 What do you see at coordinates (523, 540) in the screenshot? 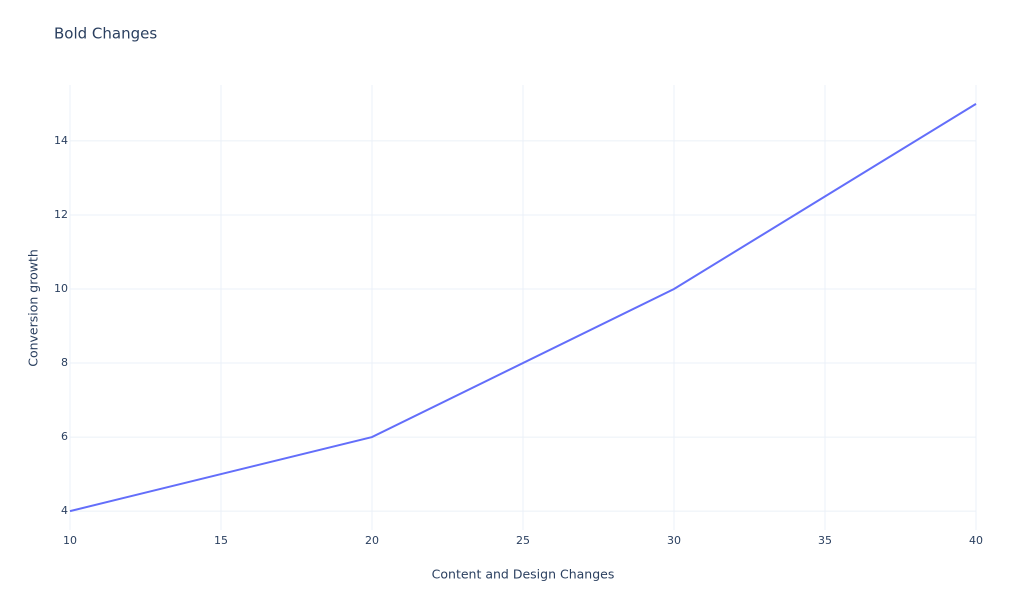
I see `x-tick-label: 25` at bounding box center [523, 540].